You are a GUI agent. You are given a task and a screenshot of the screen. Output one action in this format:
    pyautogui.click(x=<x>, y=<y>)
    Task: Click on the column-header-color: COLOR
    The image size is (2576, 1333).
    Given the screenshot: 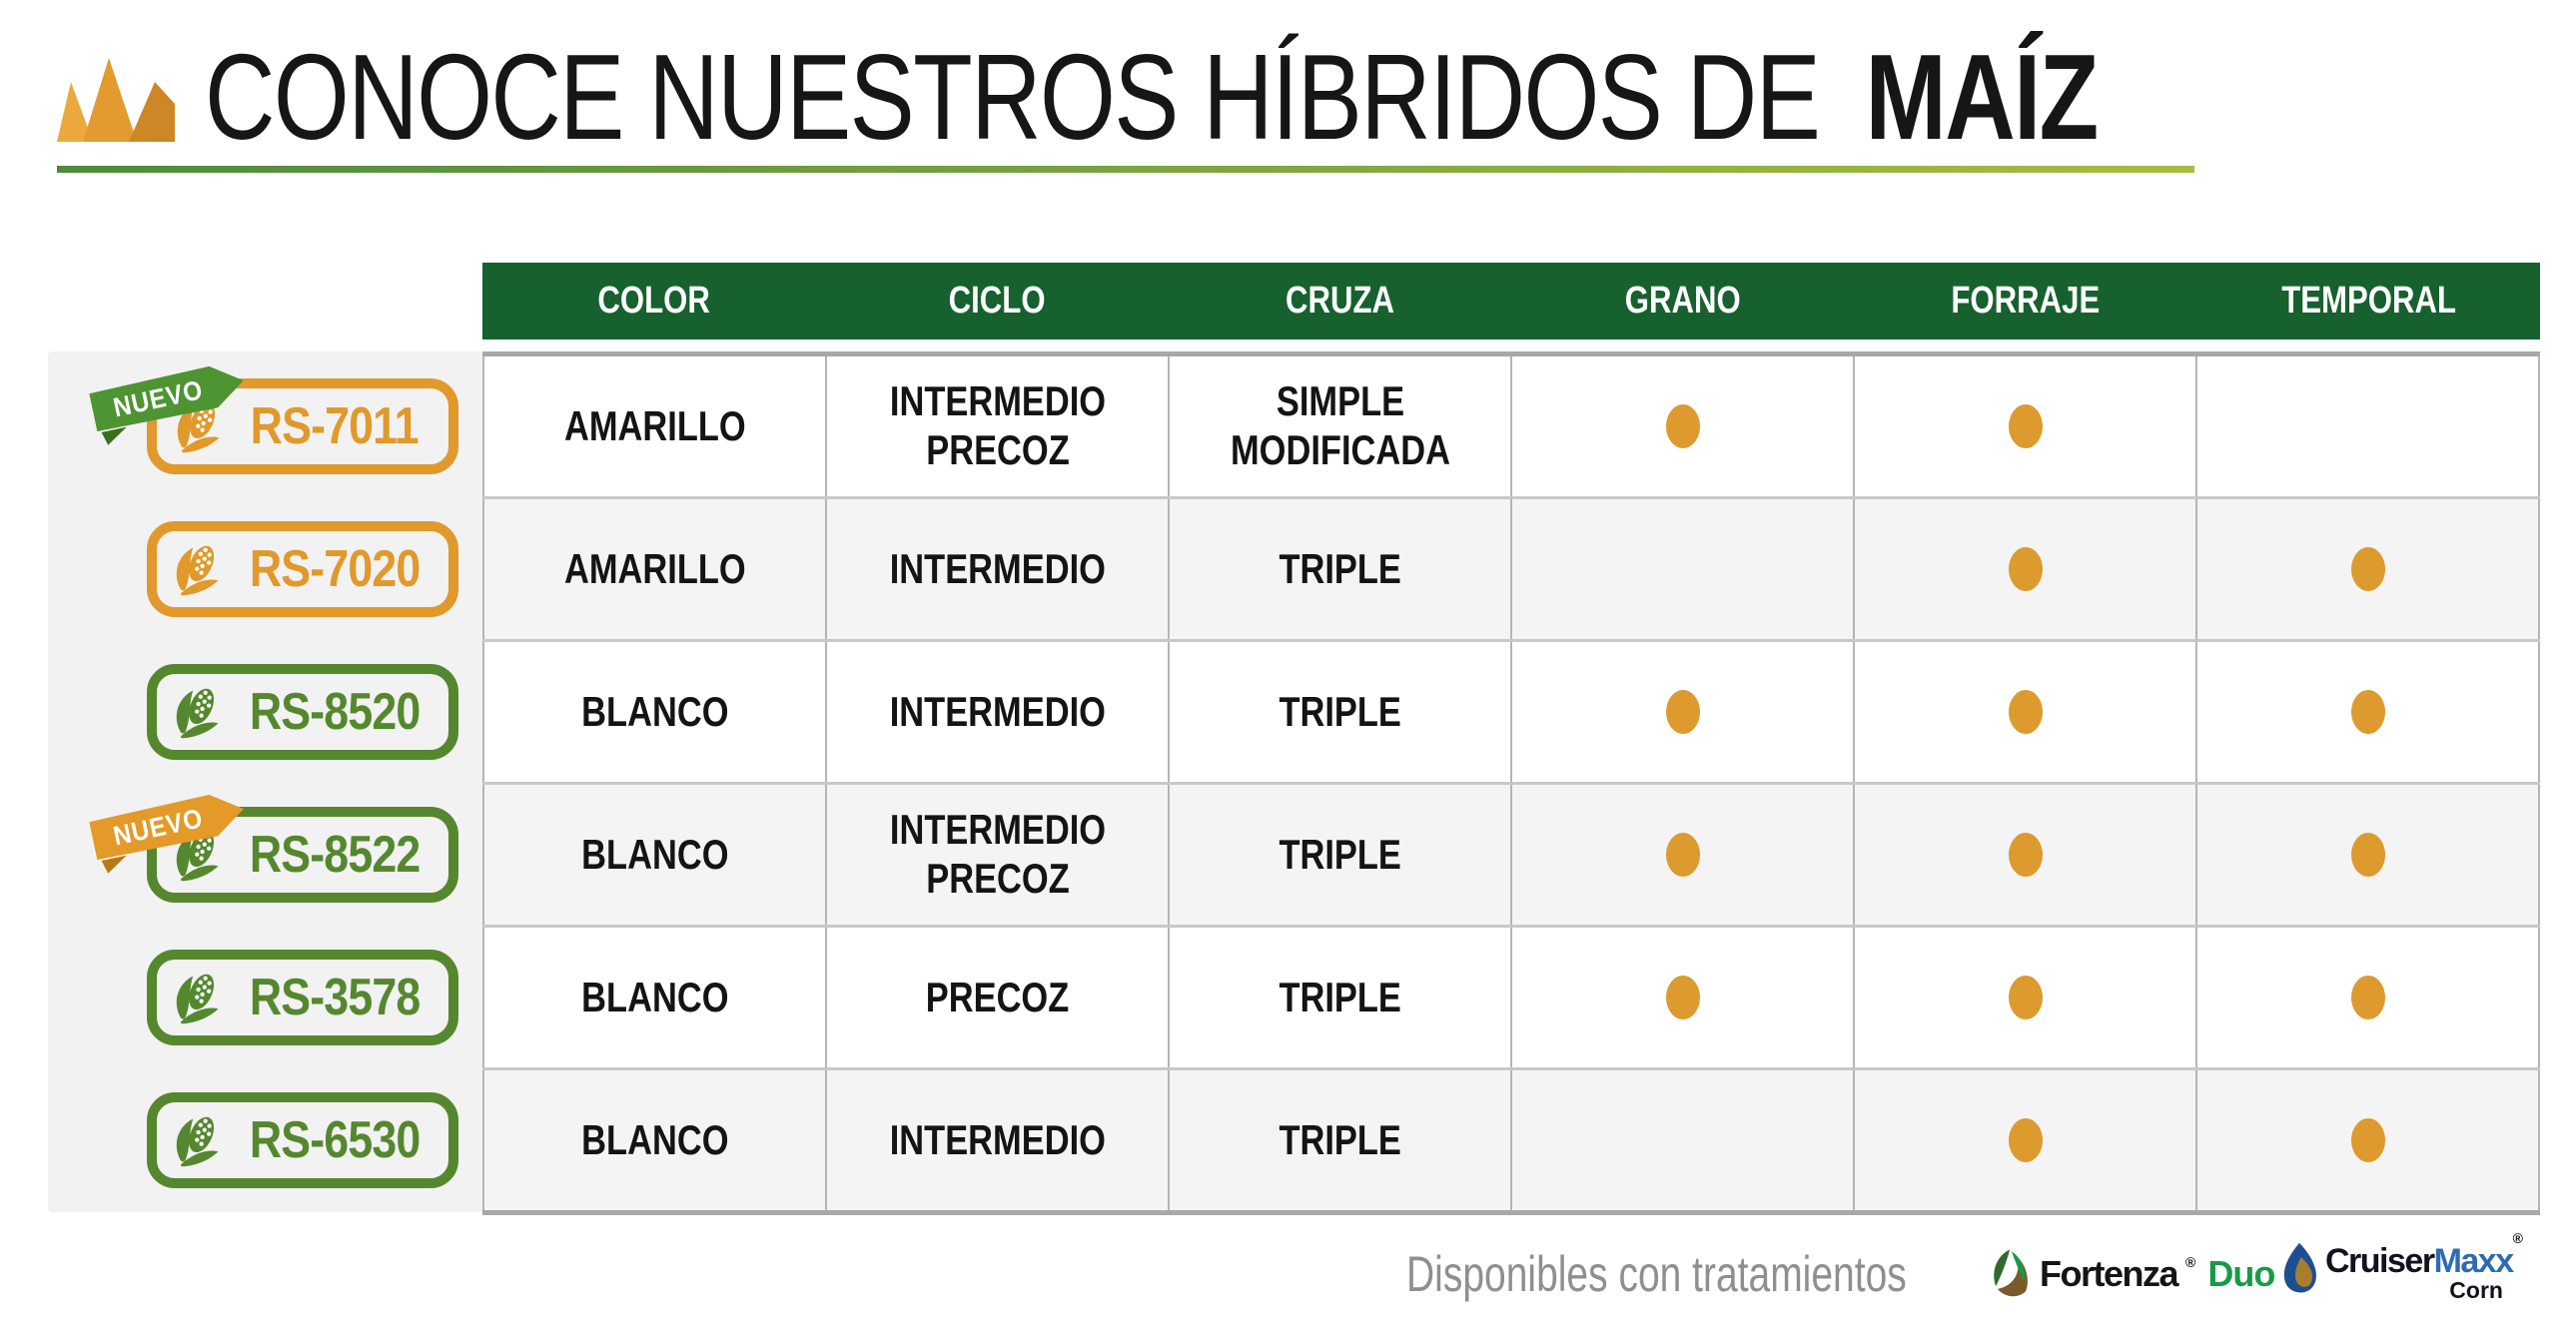 What is the action you would take?
    pyautogui.click(x=654, y=301)
    